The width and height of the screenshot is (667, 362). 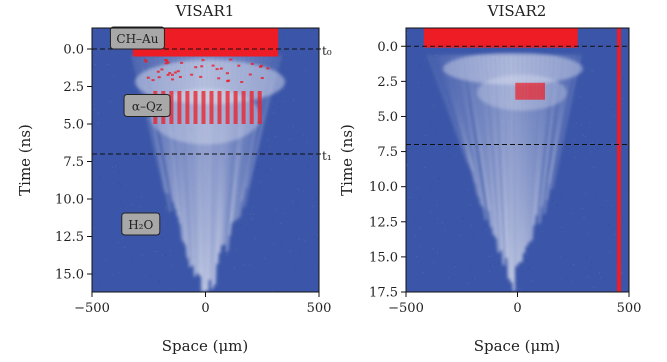 I want to click on svg-text: CH–Au, so click(x=137, y=39).